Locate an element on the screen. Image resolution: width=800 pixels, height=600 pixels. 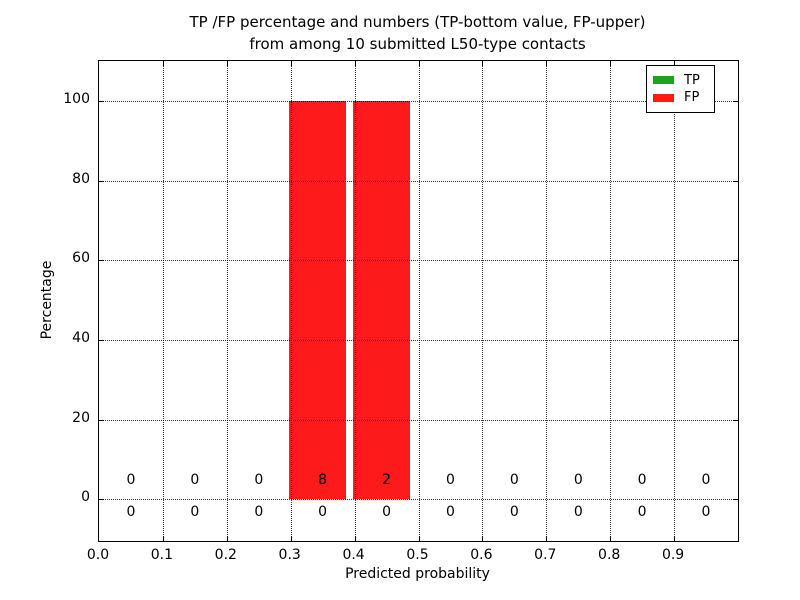
fp-count-label: 8 is located at coordinates (323, 480).